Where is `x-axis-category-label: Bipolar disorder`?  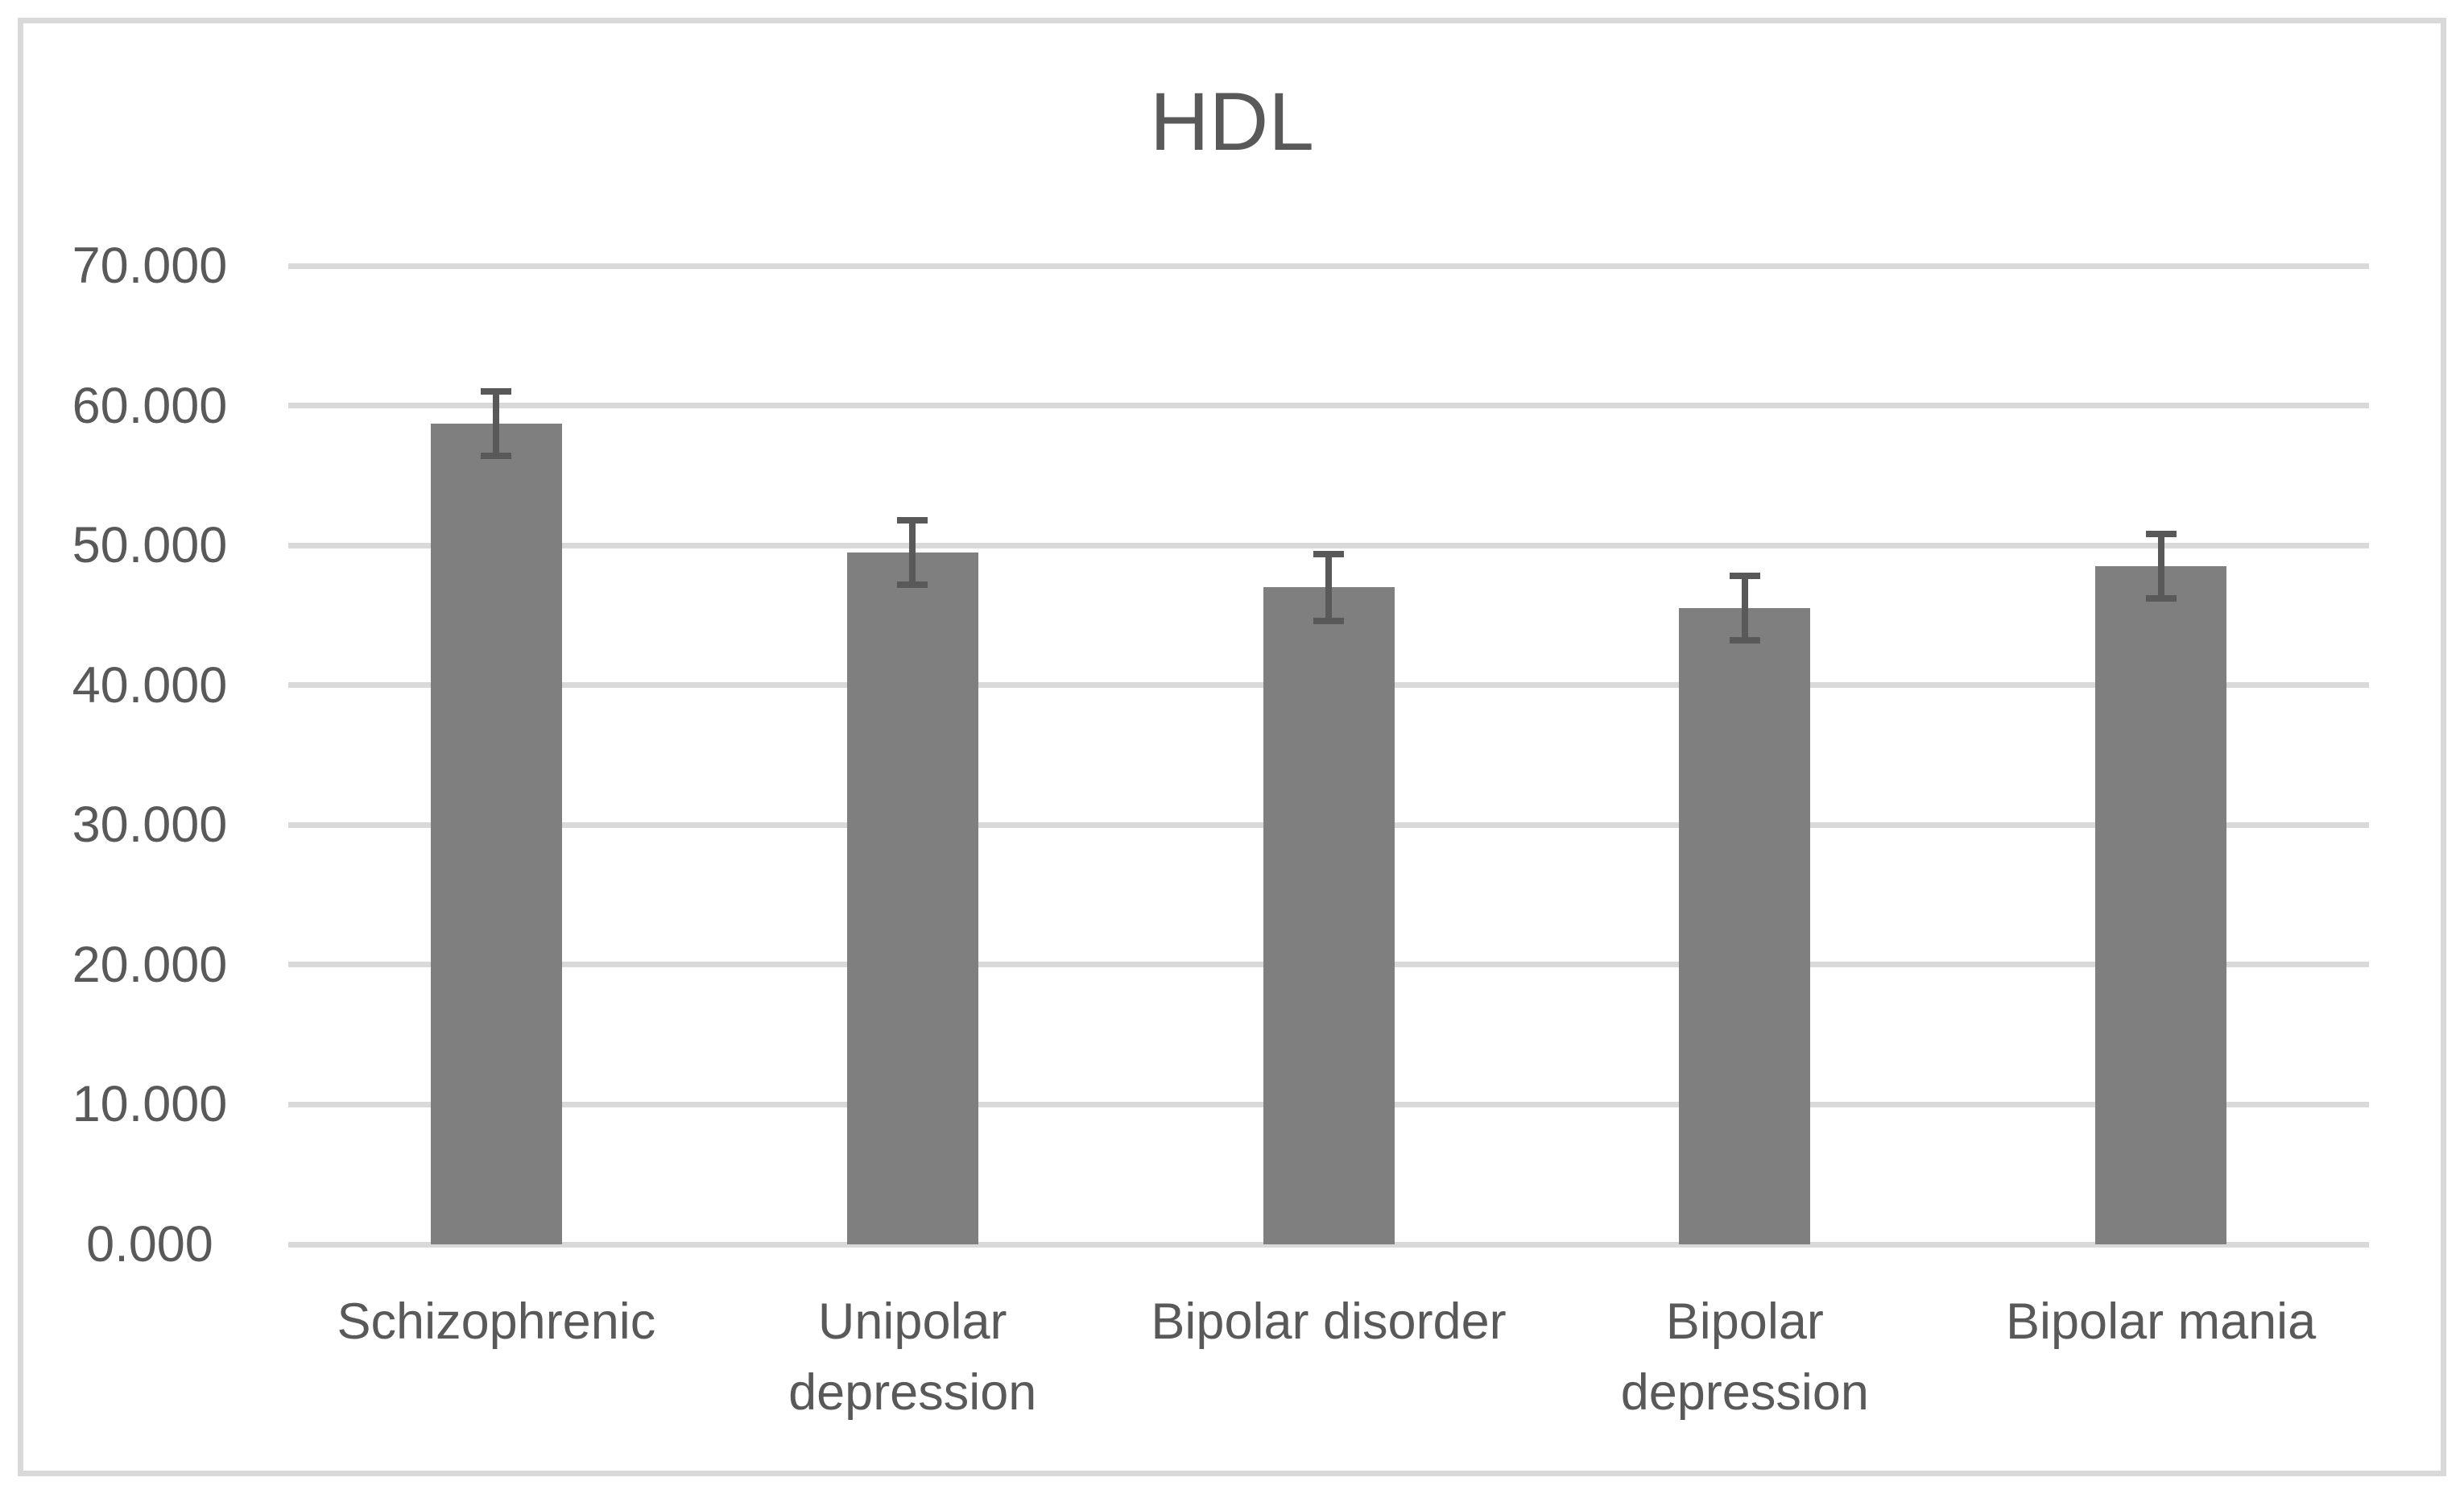
x-axis-category-label: Bipolar disorder is located at coordinates (1329, 1321).